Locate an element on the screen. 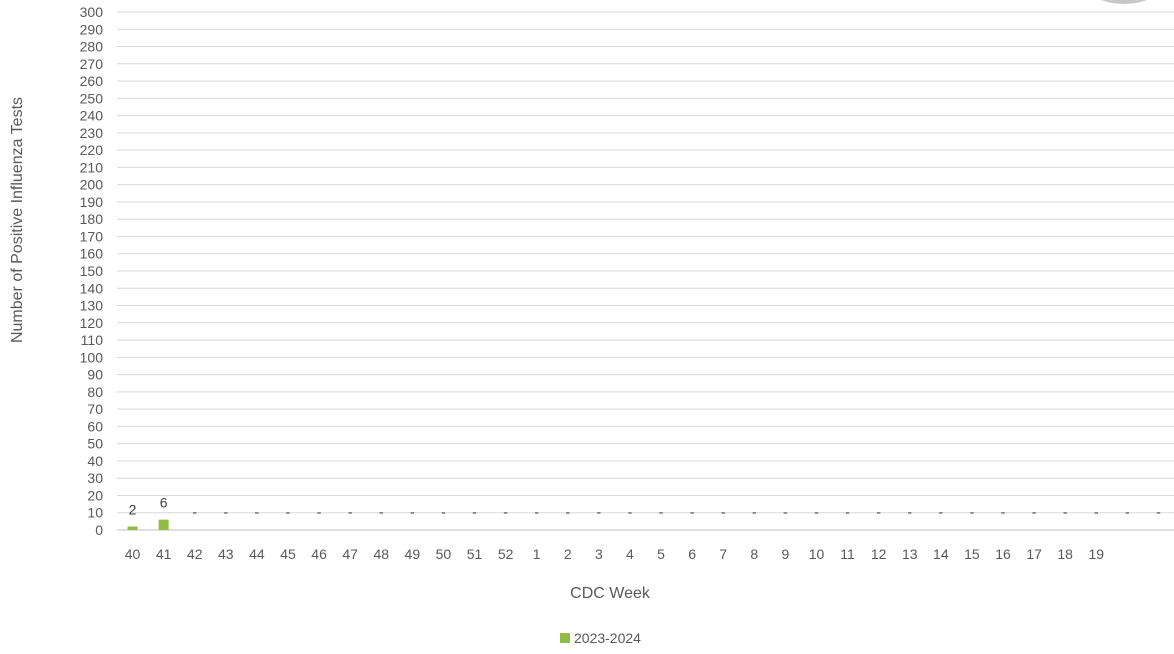 The width and height of the screenshot is (1174, 654). x-tick-label: 3 is located at coordinates (599, 554).